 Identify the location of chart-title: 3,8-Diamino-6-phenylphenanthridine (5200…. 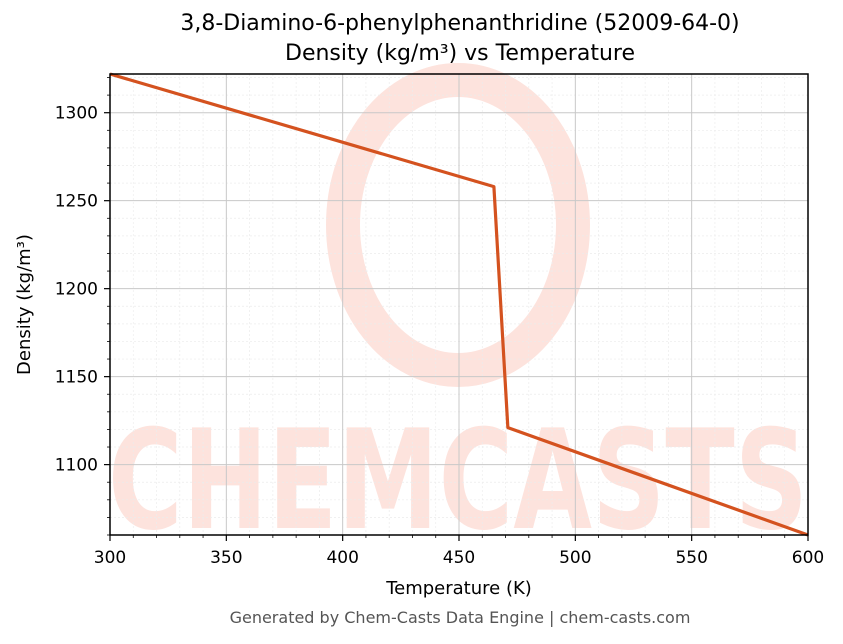
(460, 23).